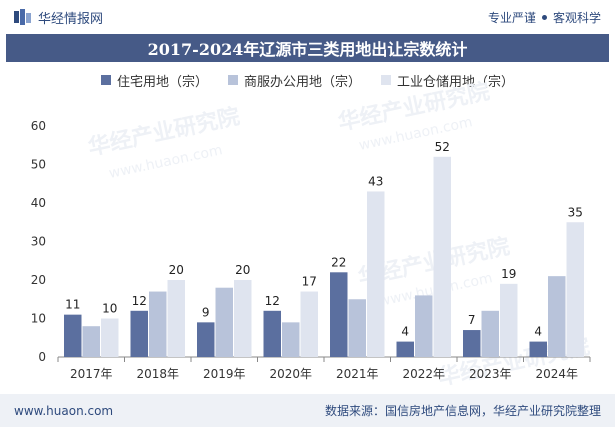 The image size is (615, 427). What do you see at coordinates (386, 80) in the screenshot?
I see `legend-swatch-industrial` at bounding box center [386, 80].